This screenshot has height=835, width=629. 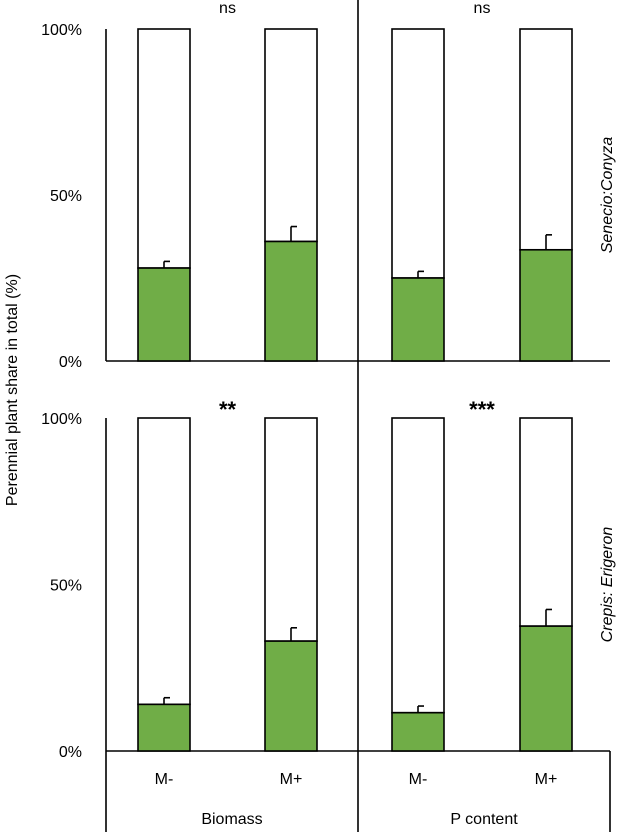 What do you see at coordinates (231, 819) in the screenshot?
I see `group-label: Biomass` at bounding box center [231, 819].